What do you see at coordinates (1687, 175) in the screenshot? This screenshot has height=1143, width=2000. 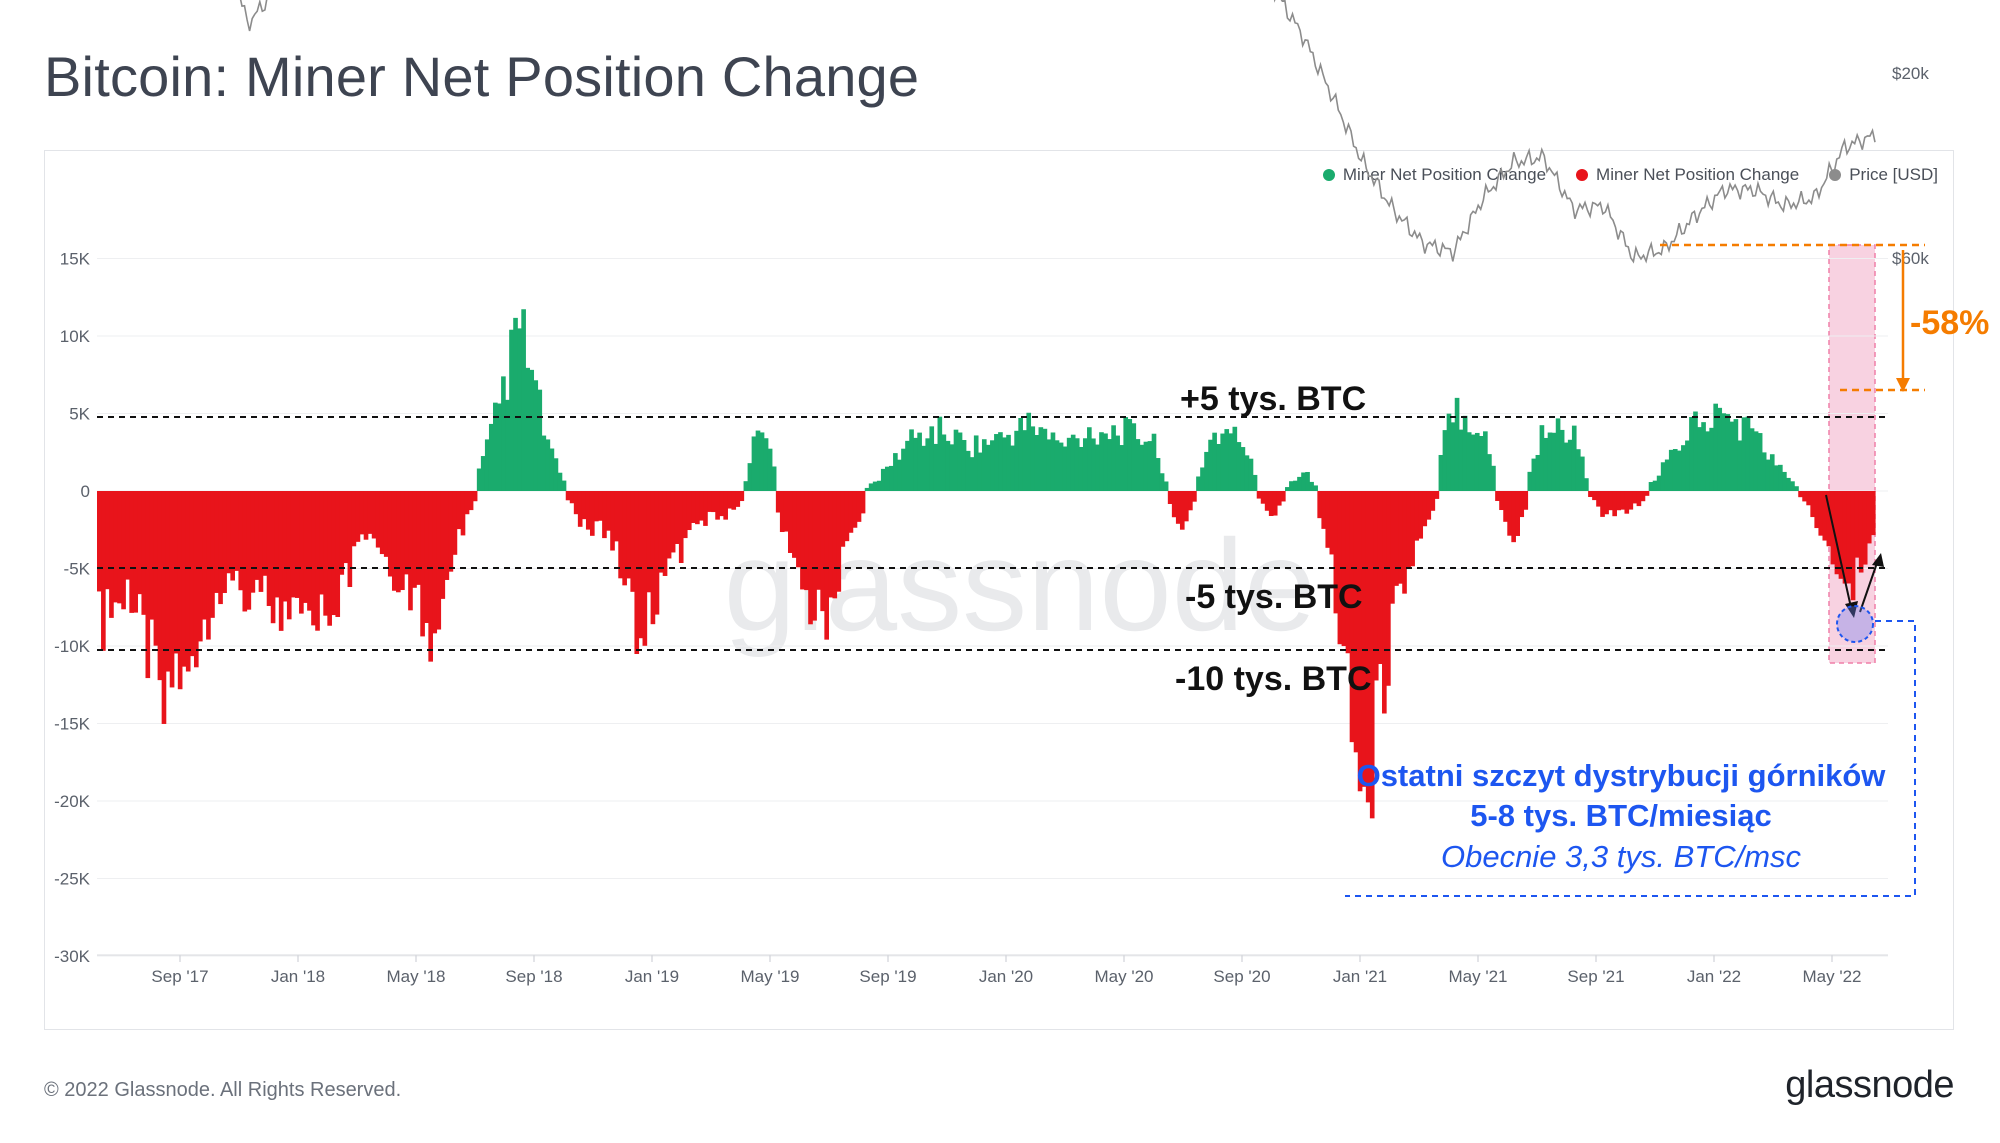 I see `legend-item-negative: Miner Net Position Change` at bounding box center [1687, 175].